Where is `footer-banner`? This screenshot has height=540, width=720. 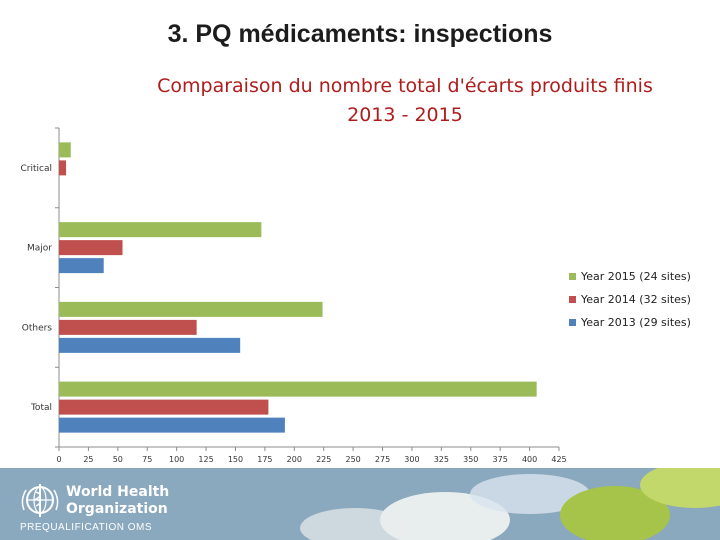
footer-banner is located at coordinates (360, 504).